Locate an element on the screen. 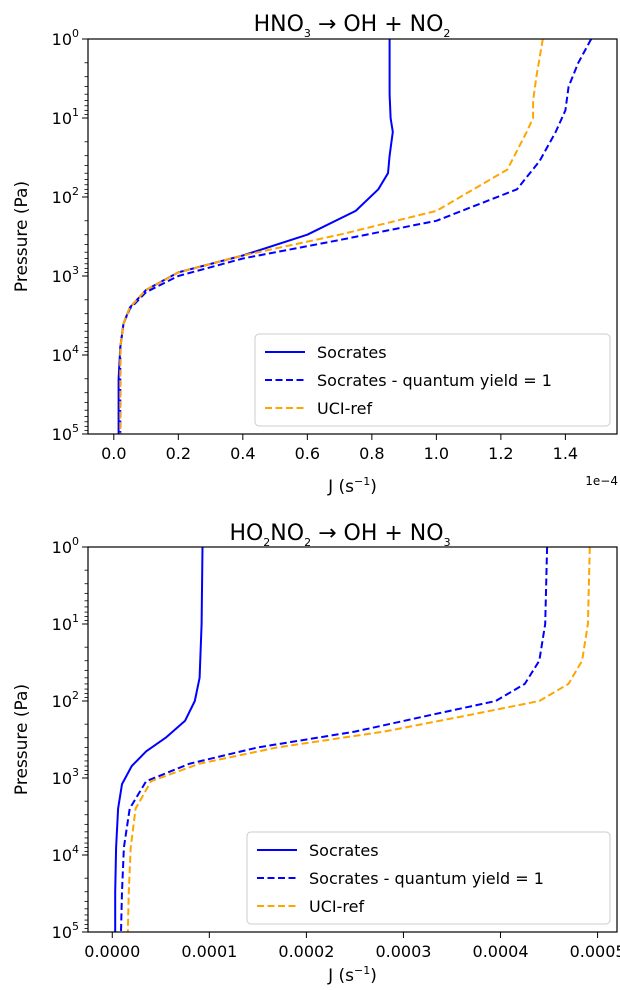 The height and width of the screenshot is (990, 620). x-tick-label: 0.0 is located at coordinates (113, 453).